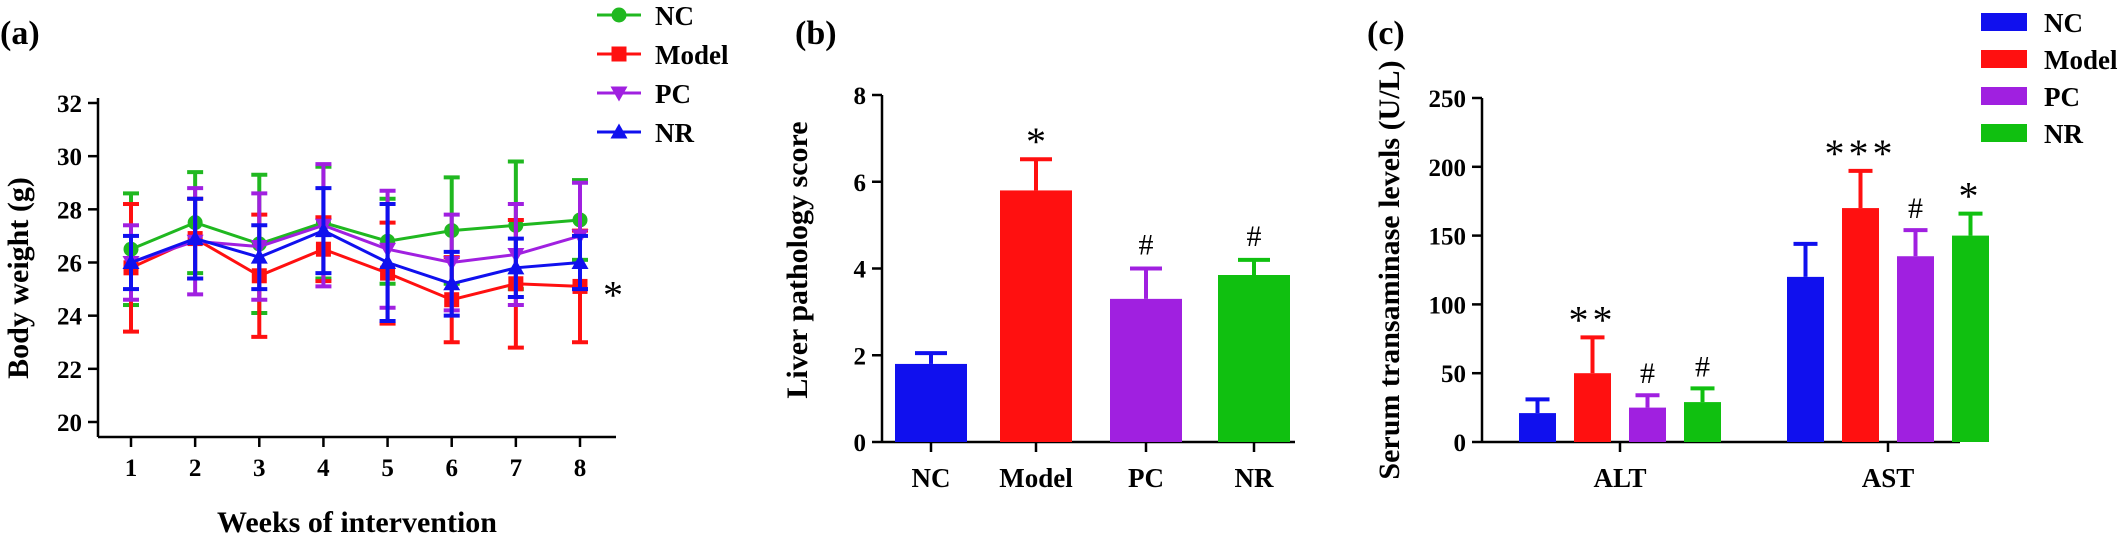 The image size is (2128, 536). I want to click on legend-label: NC, so click(674, 16).